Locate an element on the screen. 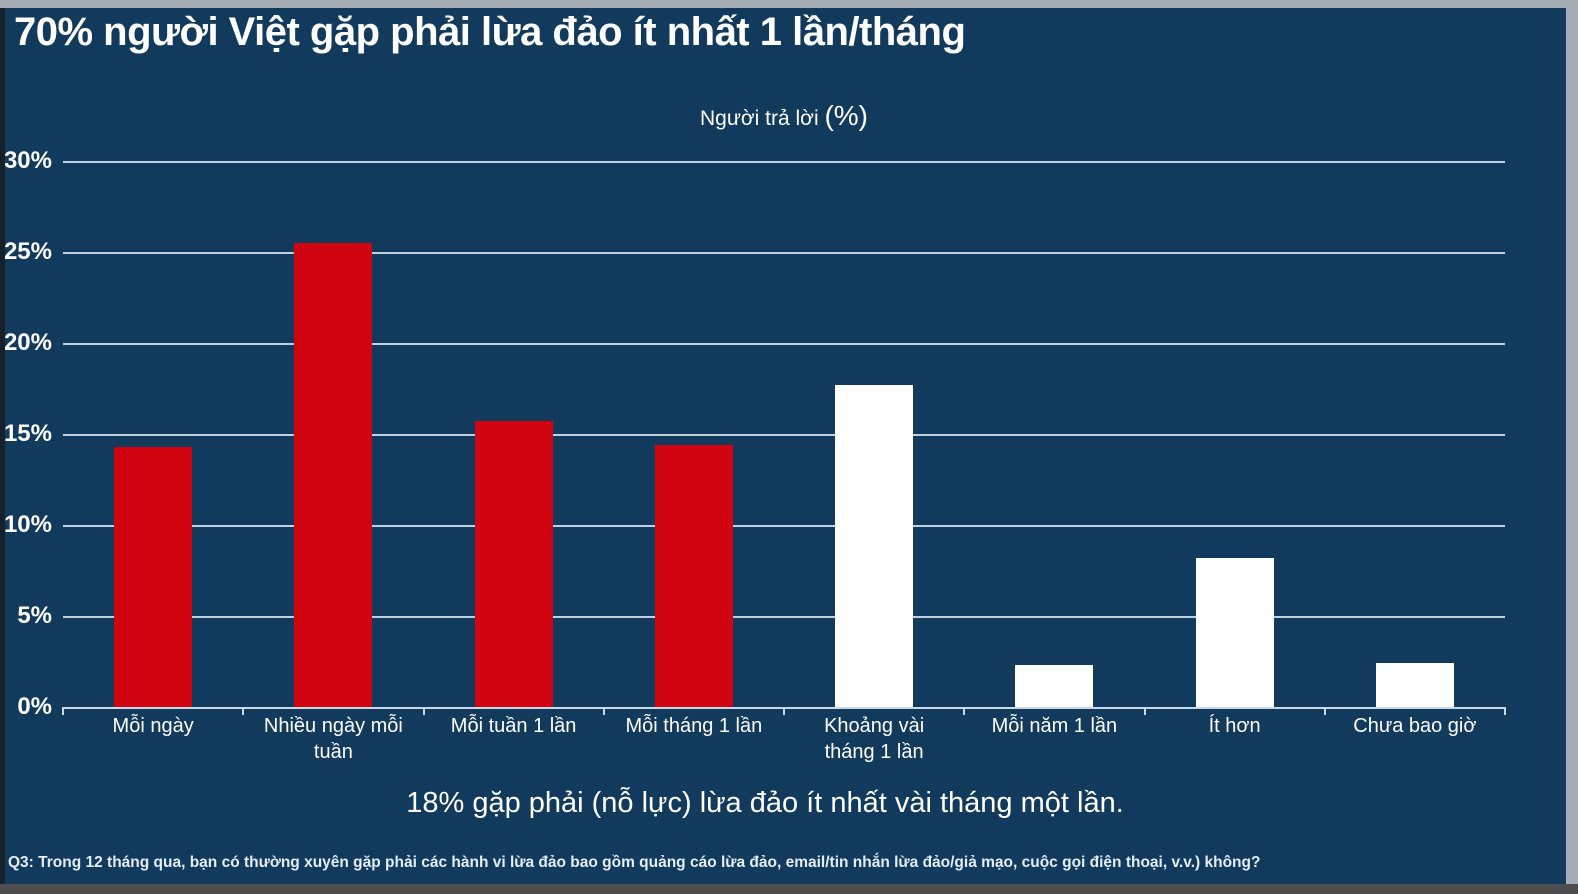 This screenshot has height=894, width=1578. y-axis-title: Người trả lời (%) is located at coordinates (784, 116).